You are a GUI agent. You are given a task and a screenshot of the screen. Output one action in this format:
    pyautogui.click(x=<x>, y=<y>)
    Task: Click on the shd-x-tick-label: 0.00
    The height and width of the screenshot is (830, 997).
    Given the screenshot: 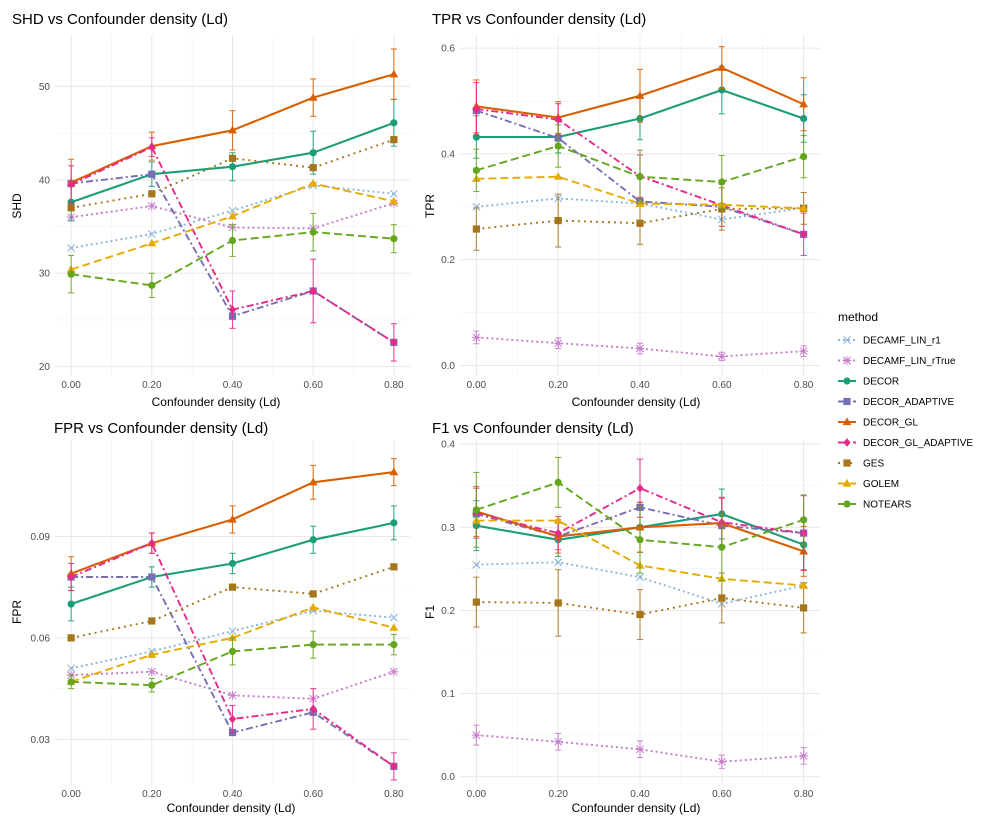 What is the action you would take?
    pyautogui.click(x=71, y=385)
    